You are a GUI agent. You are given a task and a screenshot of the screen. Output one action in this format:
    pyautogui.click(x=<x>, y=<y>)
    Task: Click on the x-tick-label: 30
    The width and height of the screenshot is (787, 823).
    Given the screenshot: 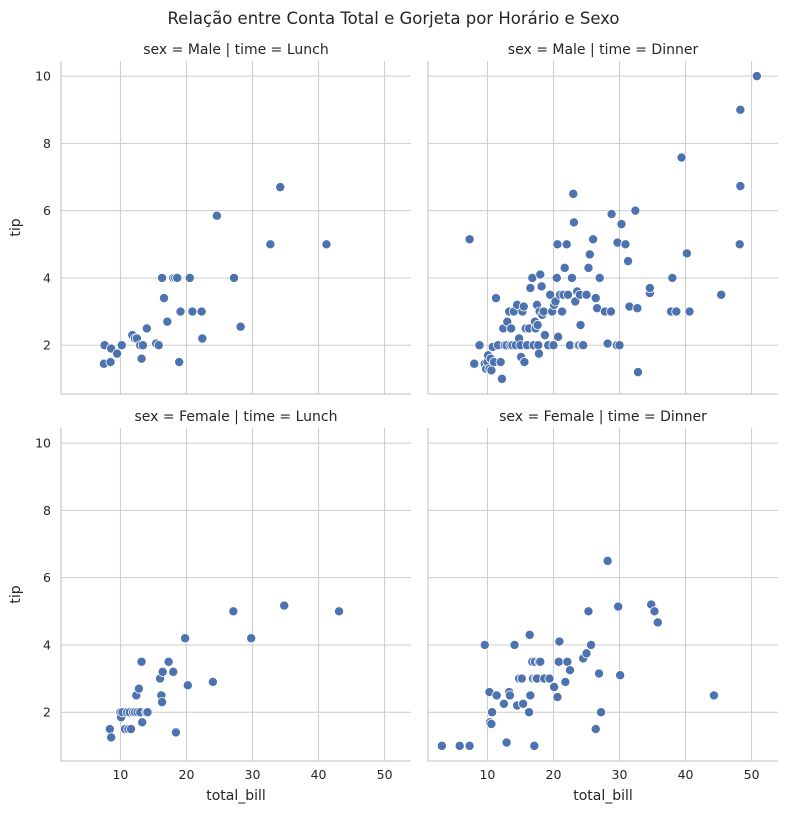 What is the action you would take?
    pyautogui.click(x=620, y=774)
    